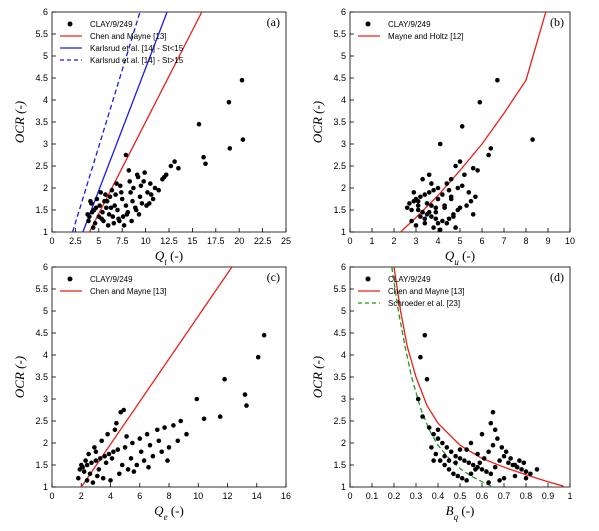 This screenshot has height=531, width=599. What do you see at coordinates (273, 22) in the screenshot?
I see `panel-label: (a)` at bounding box center [273, 22].